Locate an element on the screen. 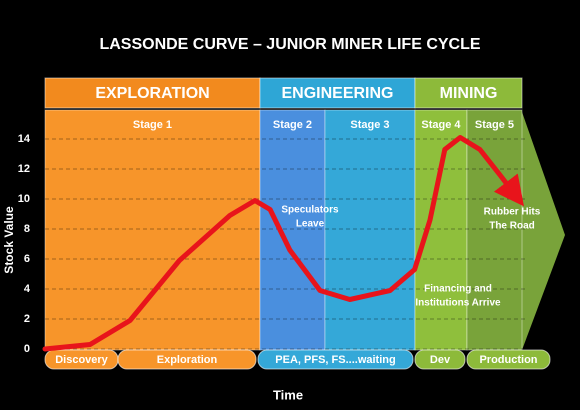  stage-label: Stage 1 is located at coordinates (152, 125).